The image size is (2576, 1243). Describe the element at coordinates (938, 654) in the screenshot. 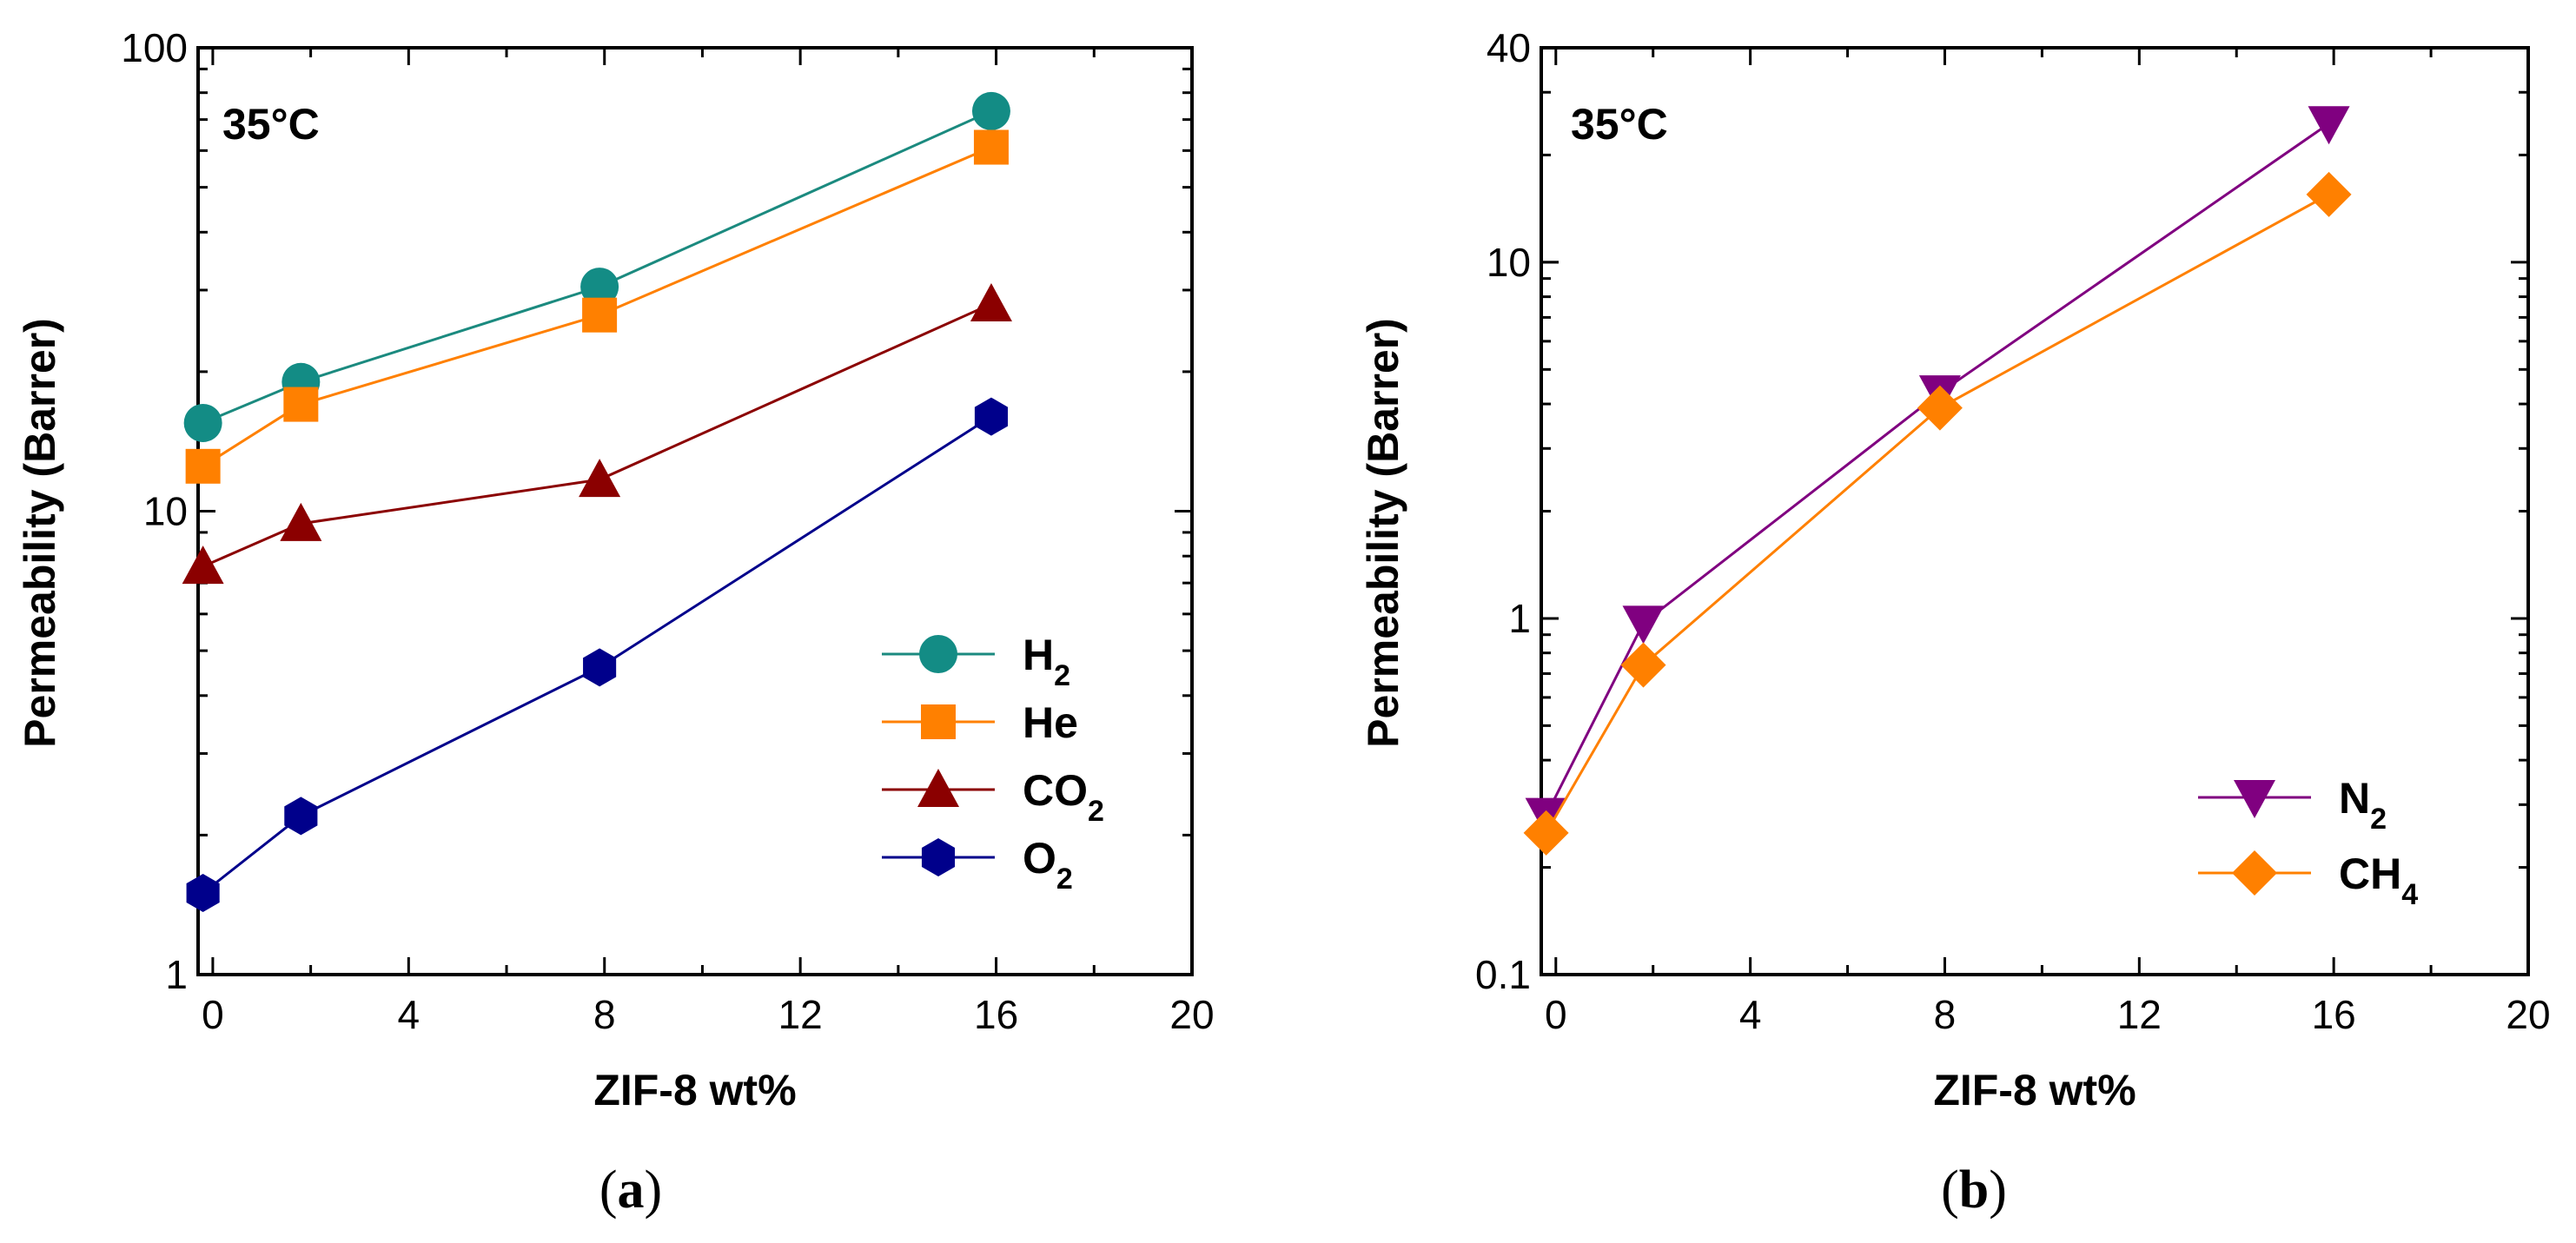

I see `legend-marker-circle` at that location.